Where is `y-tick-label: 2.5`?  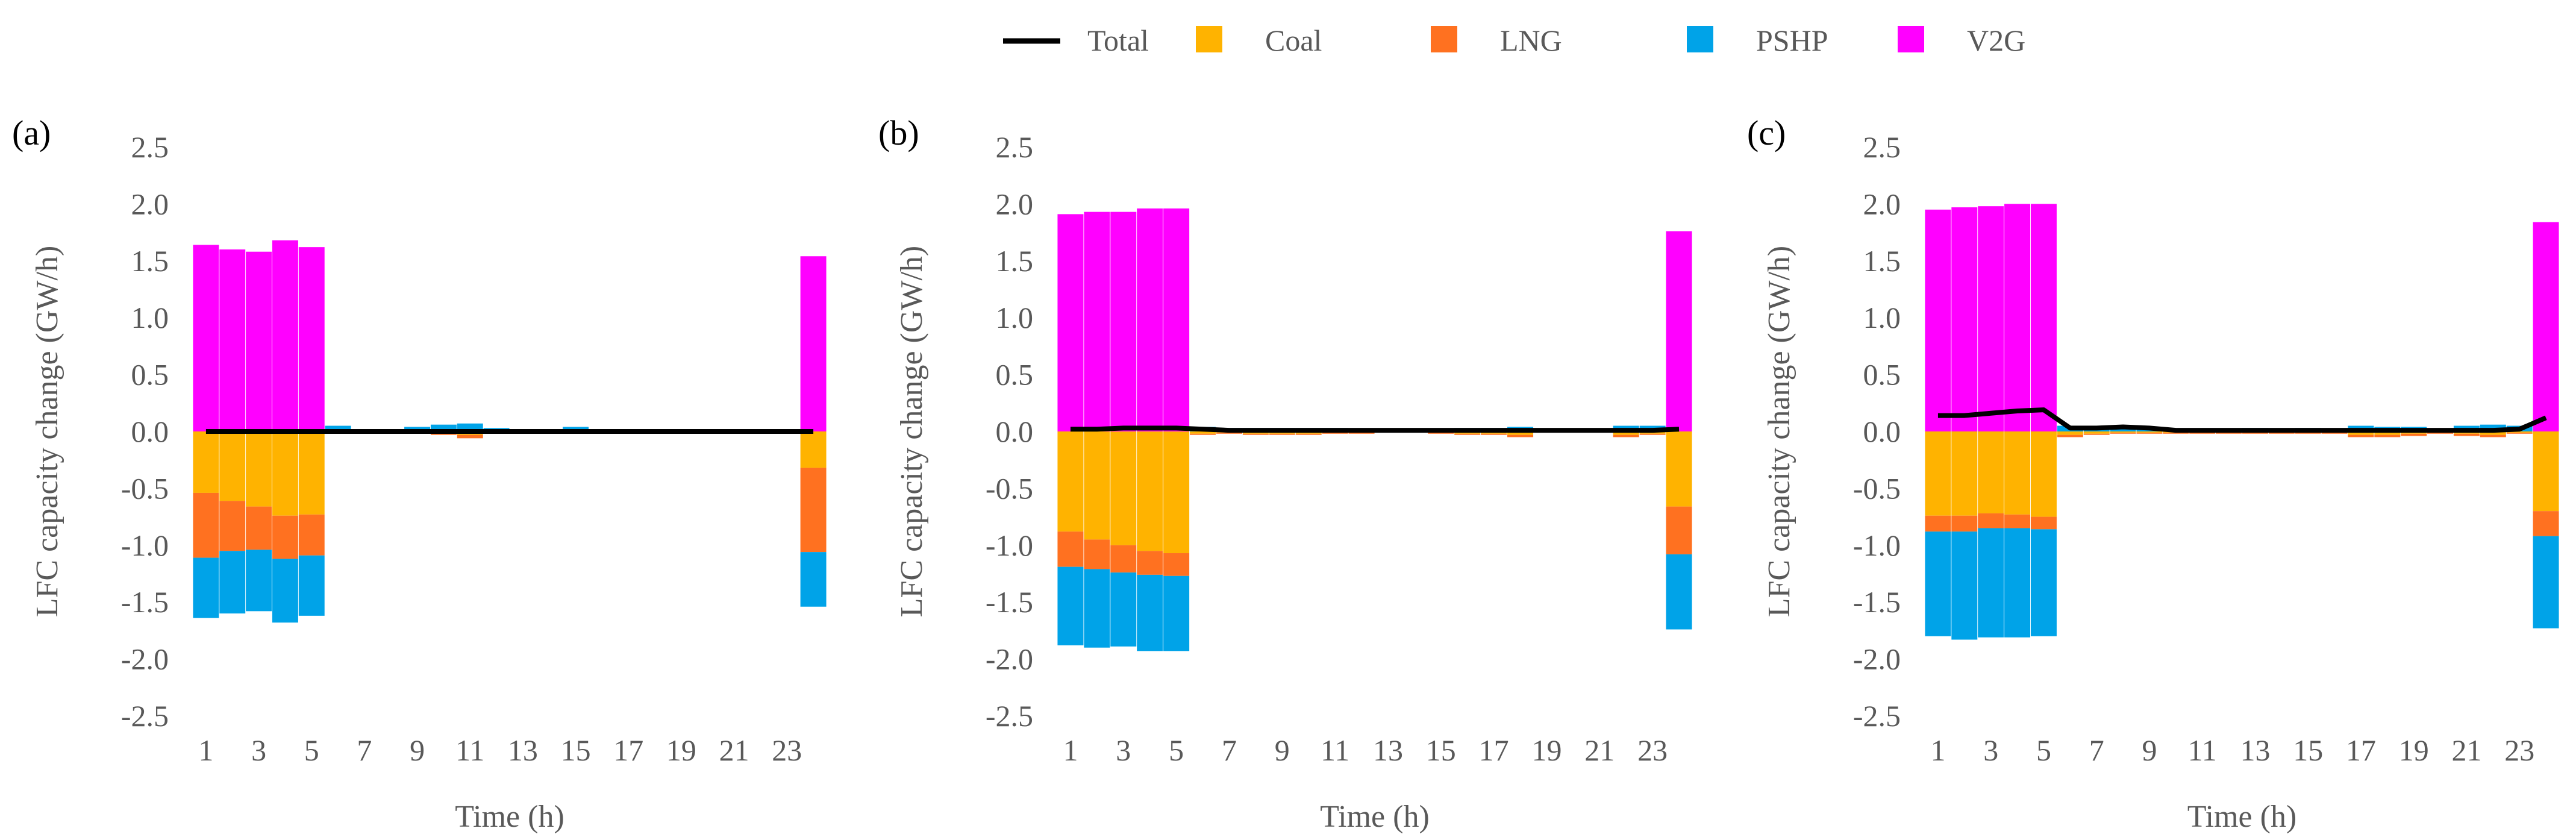
y-tick-label: 2.5 is located at coordinates (150, 147).